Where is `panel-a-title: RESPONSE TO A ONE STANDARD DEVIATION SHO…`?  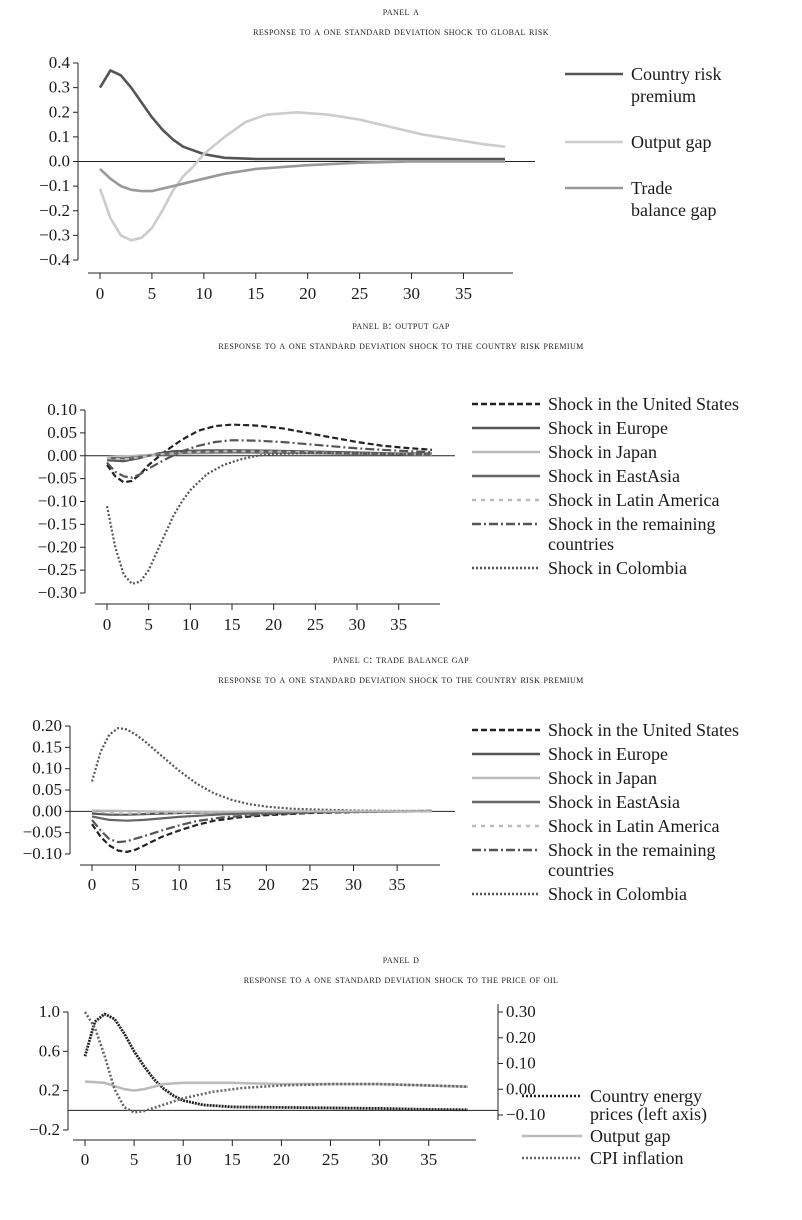 panel-a-title: RESPONSE TO A ONE STANDARD DEVIATION SHO… is located at coordinates (401, 32).